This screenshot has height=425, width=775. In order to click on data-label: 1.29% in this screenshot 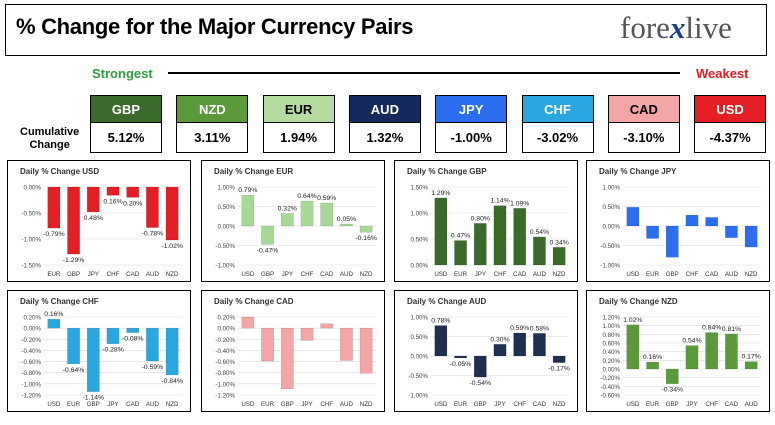, I will do `click(440, 193)`.